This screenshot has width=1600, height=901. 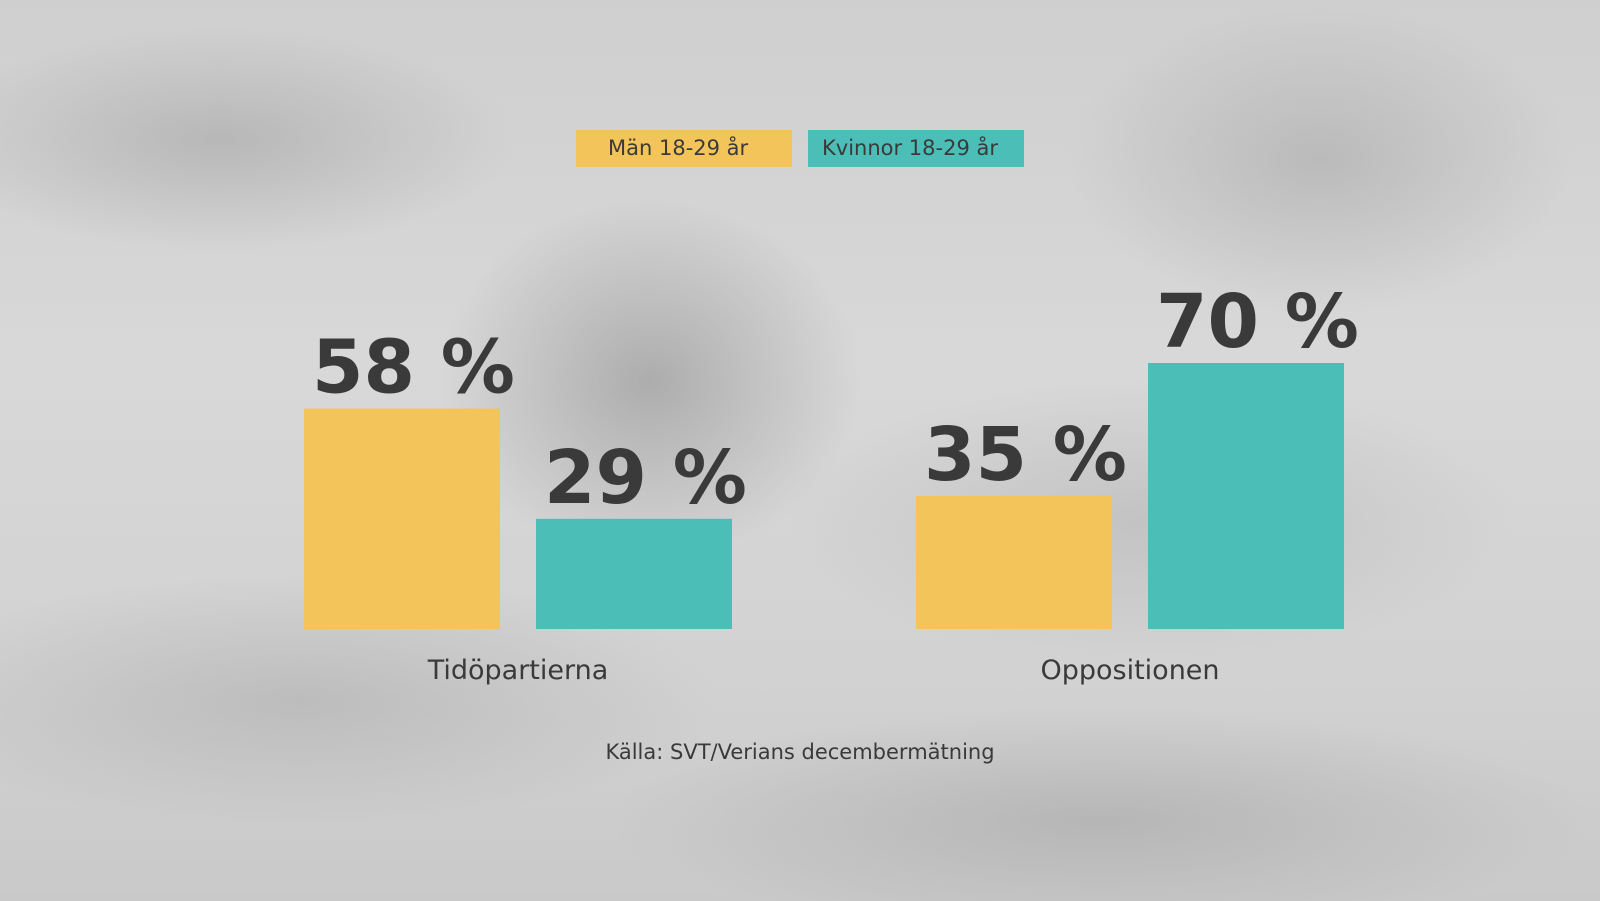 I want to click on value-label-men-1: 35 %, so click(x=1025, y=455).